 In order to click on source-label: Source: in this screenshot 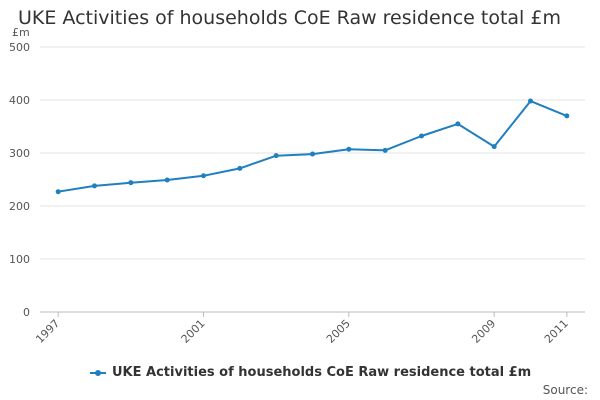, I will do `click(565, 390)`.